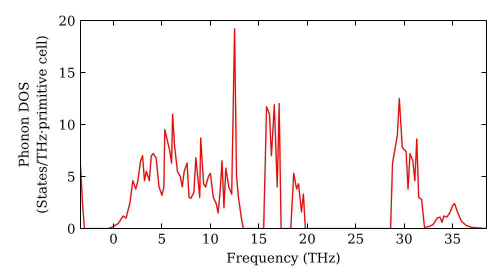 This screenshot has width=500, height=280. I want to click on x-tick-label: 0, so click(113, 240).